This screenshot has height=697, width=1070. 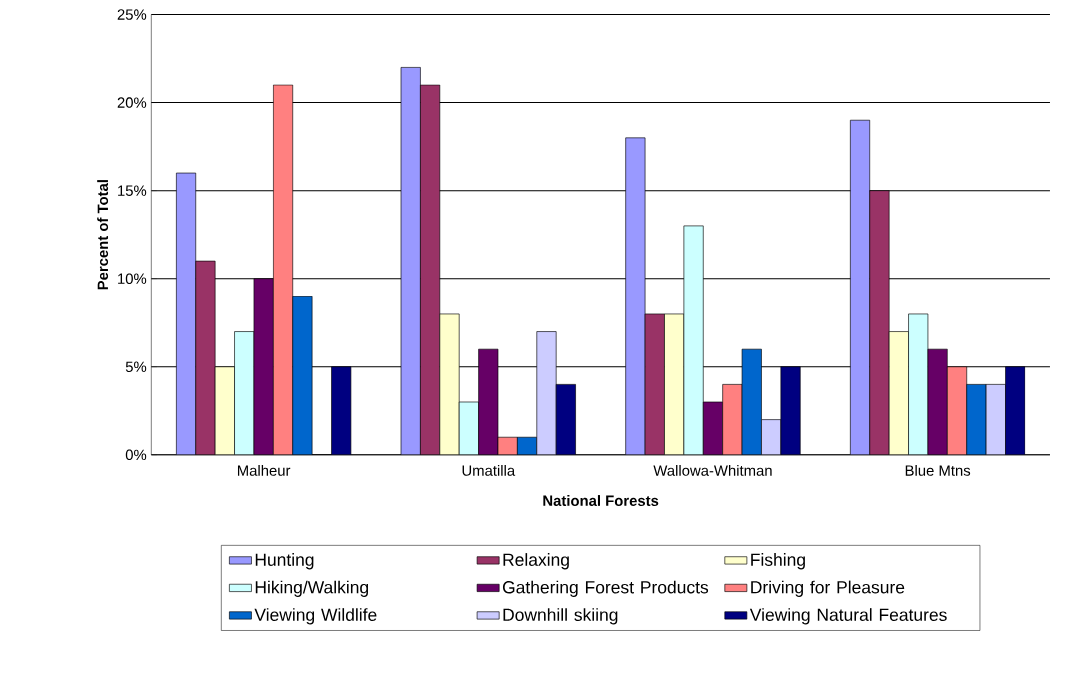 I want to click on legend-label: Driving for Pleasure, so click(x=828, y=588).